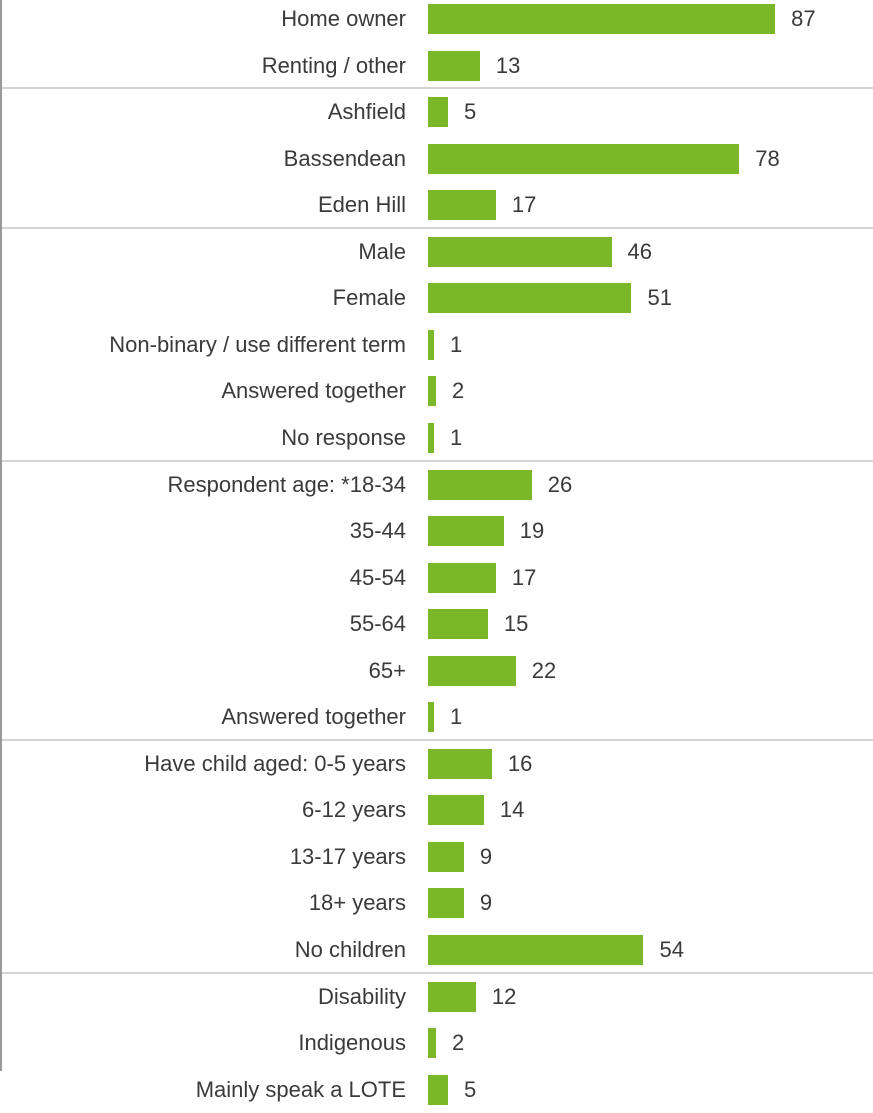  What do you see at coordinates (508, 65) in the screenshot?
I see `value-label: 13` at bounding box center [508, 65].